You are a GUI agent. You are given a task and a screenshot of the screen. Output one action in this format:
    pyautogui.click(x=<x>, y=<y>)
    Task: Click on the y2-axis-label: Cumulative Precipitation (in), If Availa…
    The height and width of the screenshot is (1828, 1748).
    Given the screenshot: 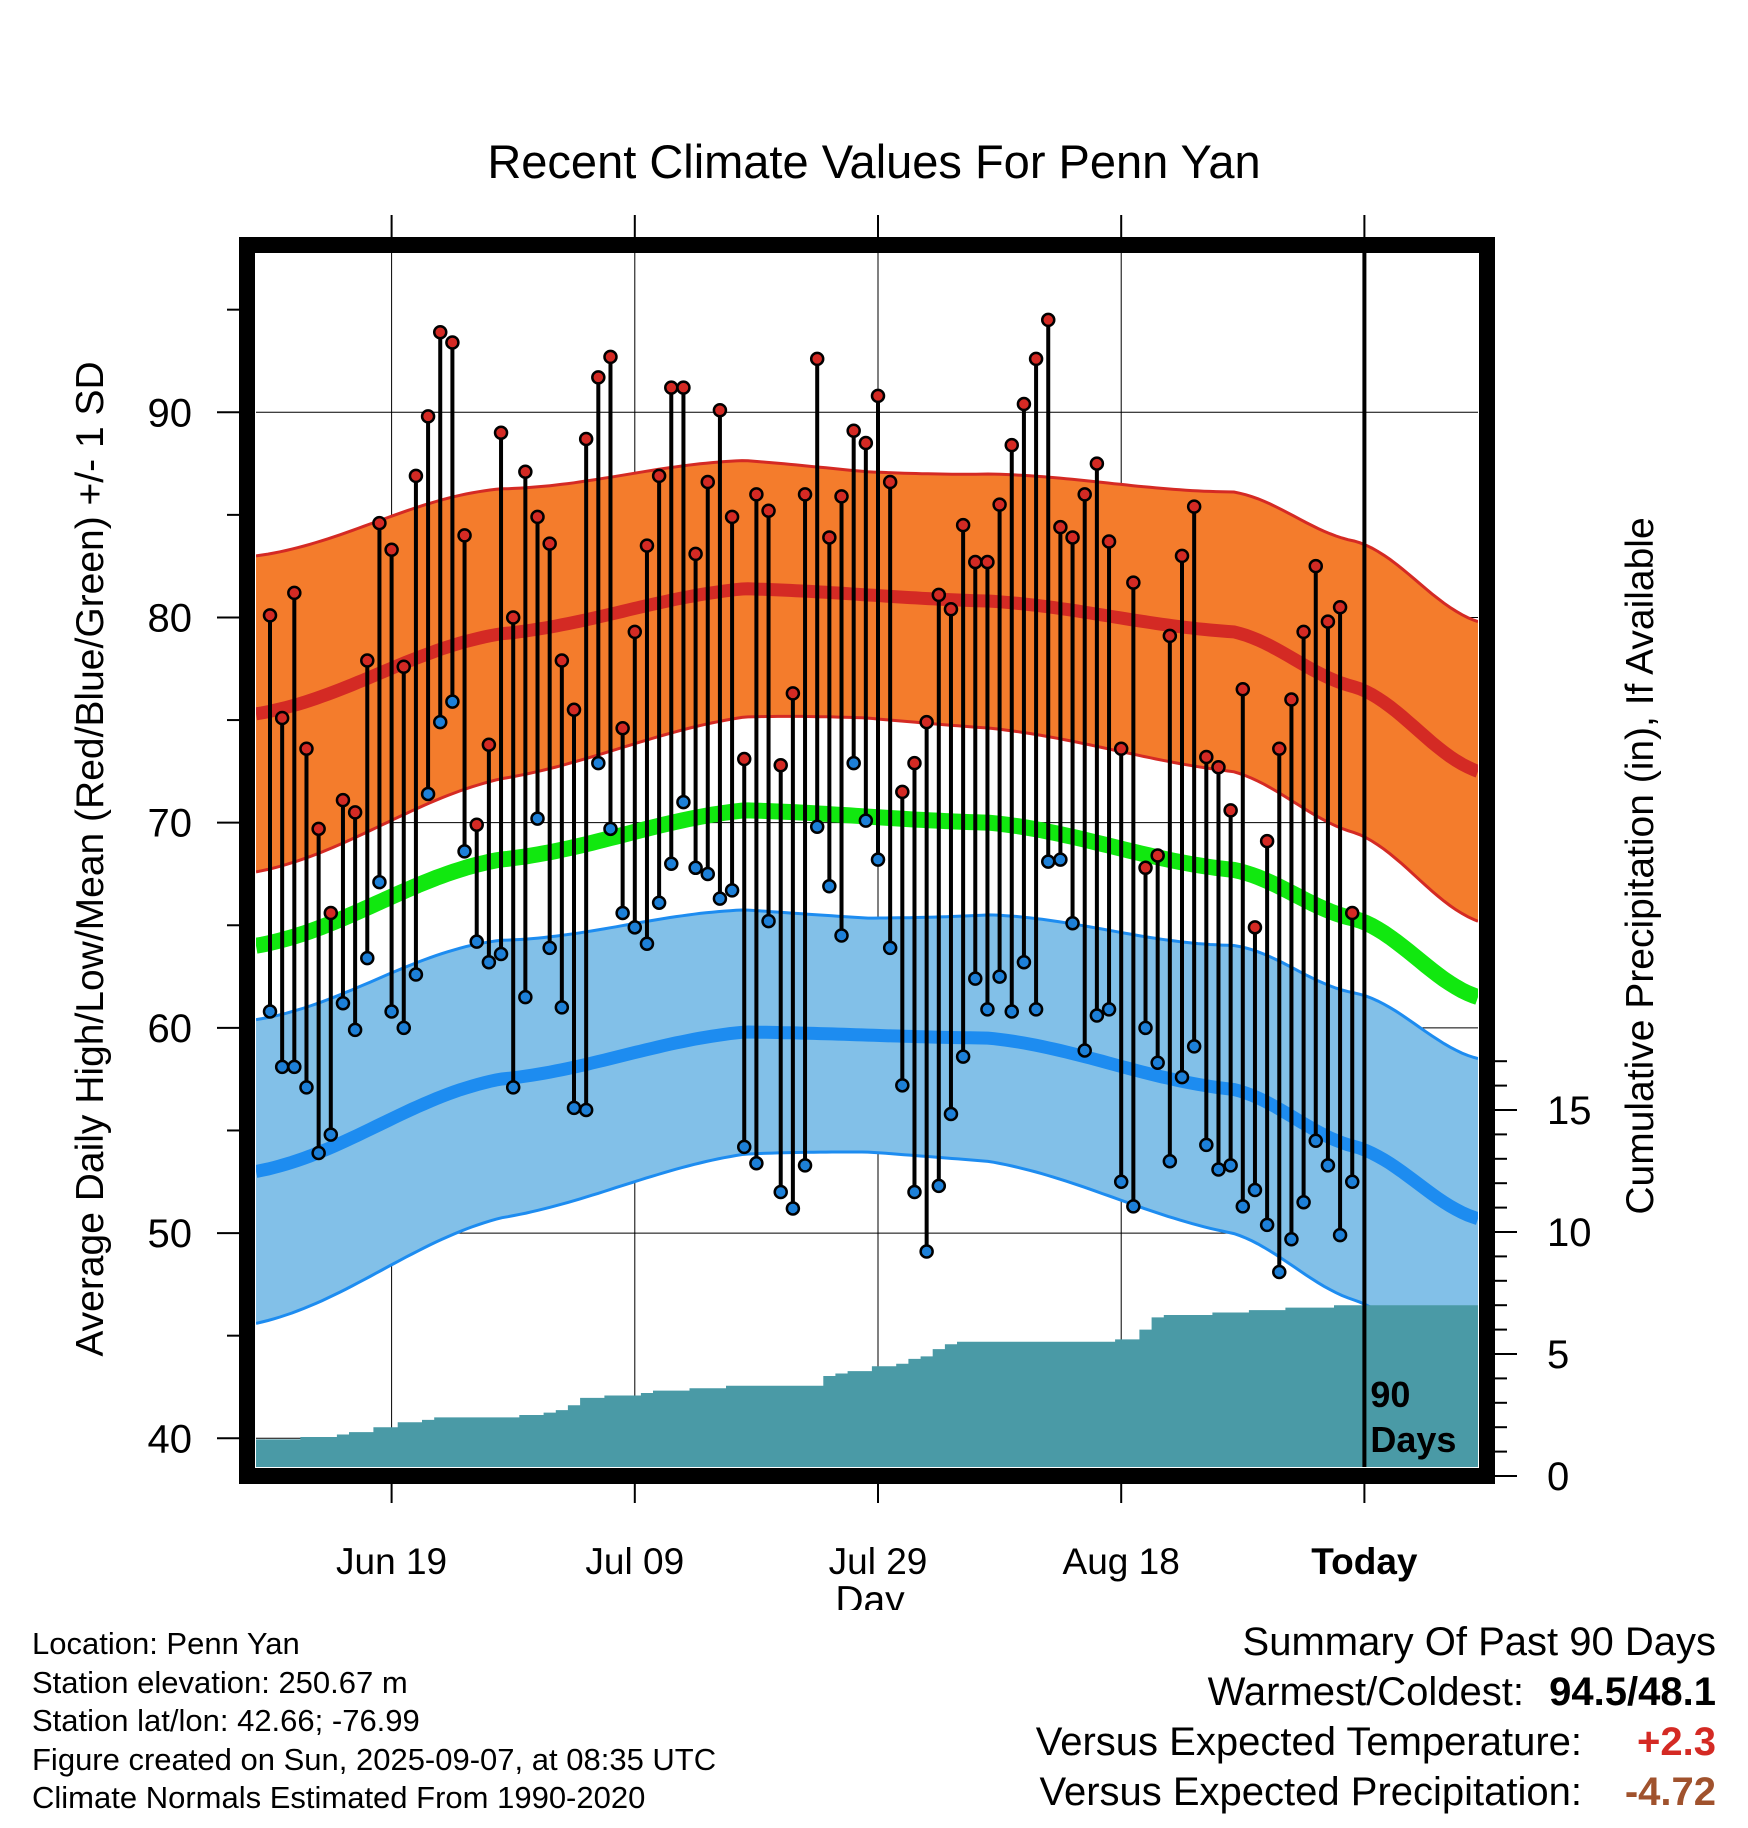 What is the action you would take?
    pyautogui.click(x=1640, y=865)
    